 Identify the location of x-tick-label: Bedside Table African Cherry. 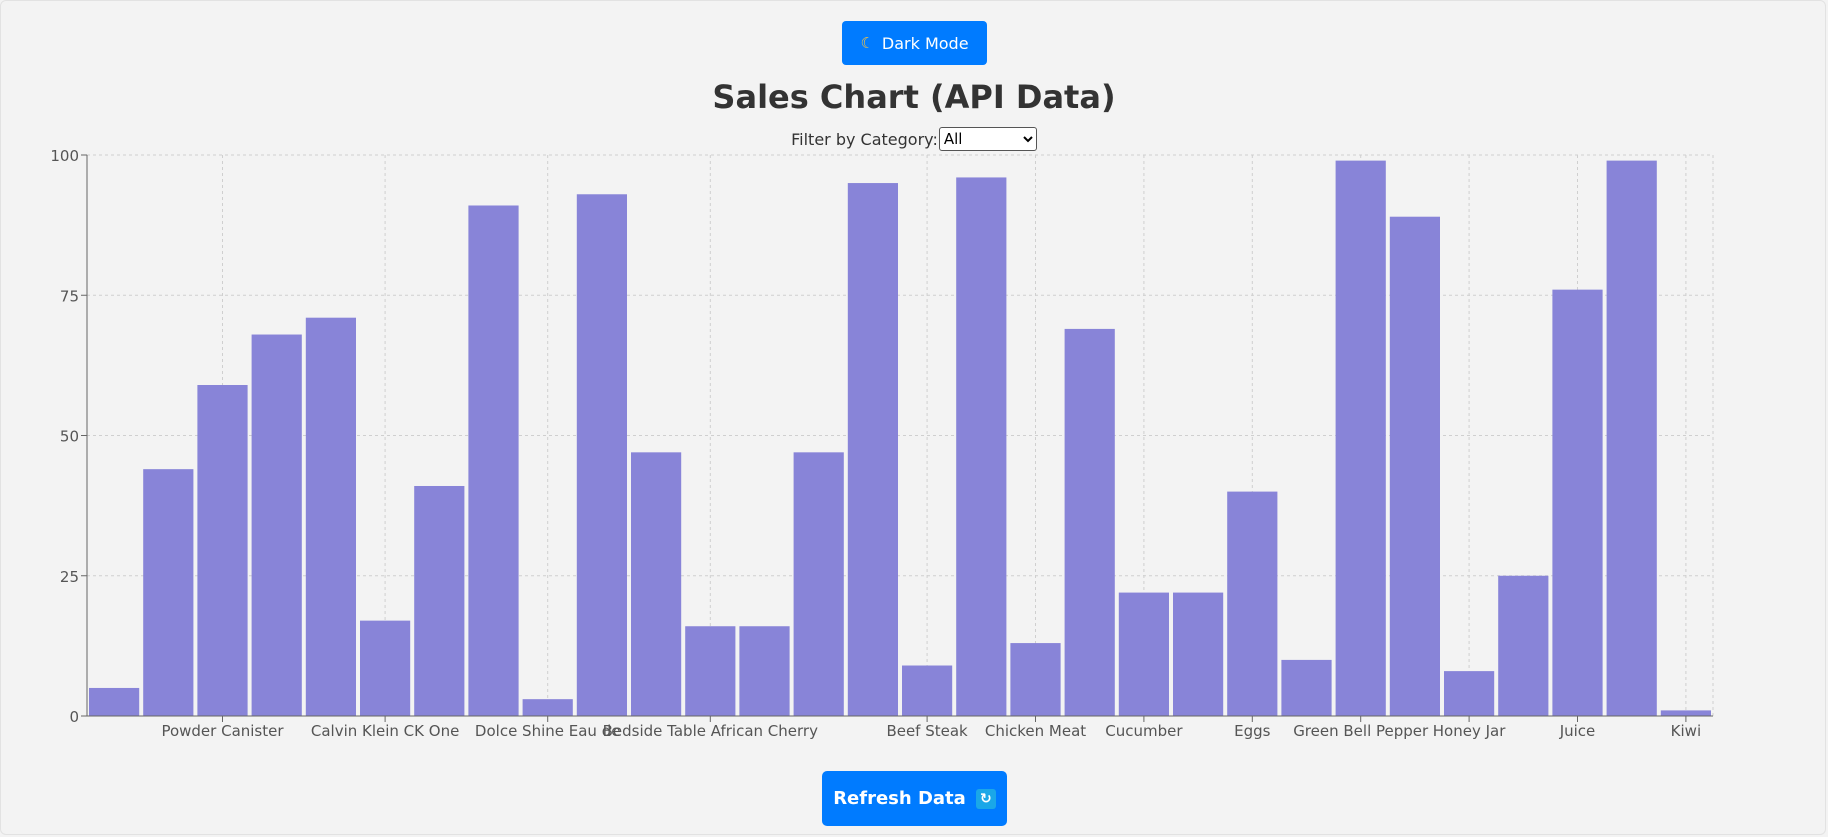
(710, 731).